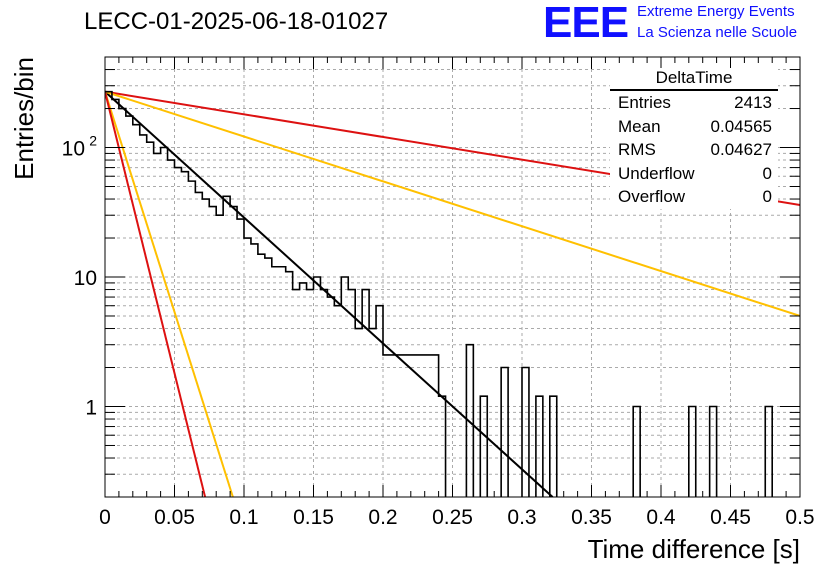  What do you see at coordinates (586, 23) in the screenshot?
I see `eee-logo: EEE` at bounding box center [586, 23].